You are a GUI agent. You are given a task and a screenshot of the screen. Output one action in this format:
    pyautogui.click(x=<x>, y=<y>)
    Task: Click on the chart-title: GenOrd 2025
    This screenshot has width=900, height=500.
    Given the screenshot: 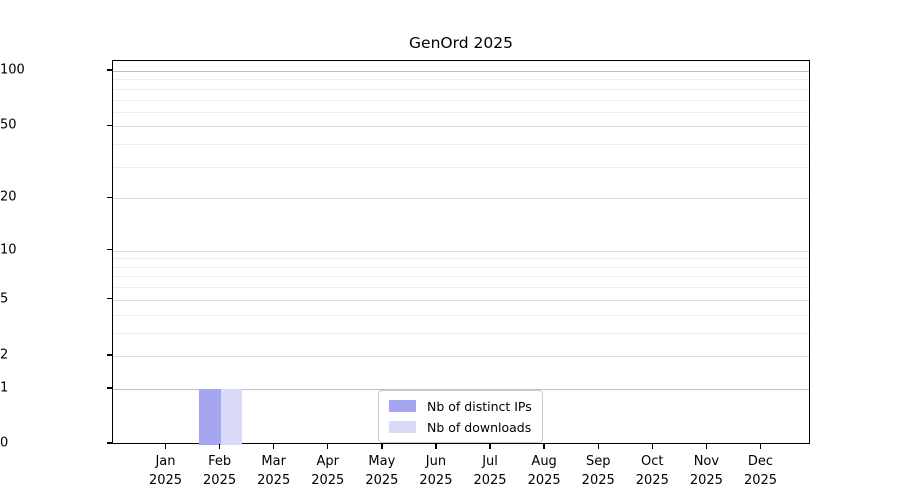 What is the action you would take?
    pyautogui.click(x=461, y=43)
    